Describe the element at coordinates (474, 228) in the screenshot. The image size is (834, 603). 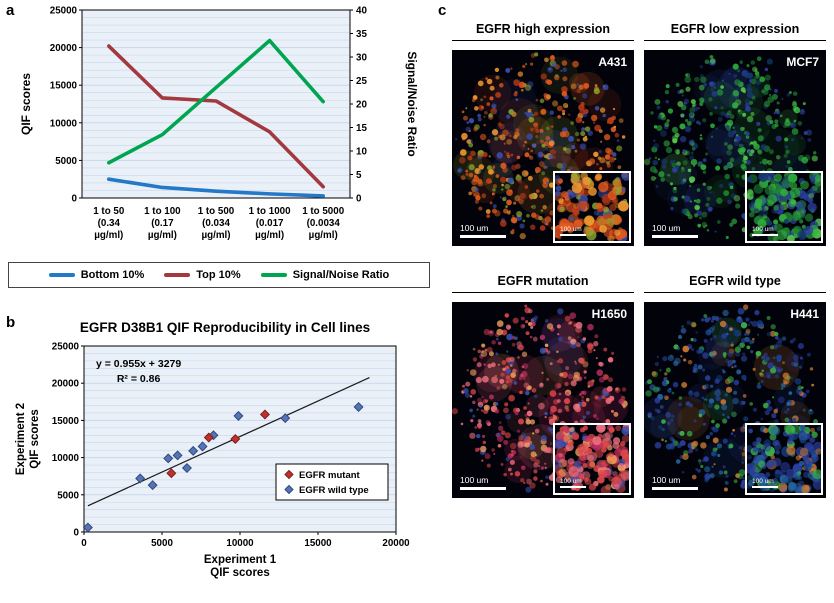
I see `scale-bar-label: 100 um` at that location.